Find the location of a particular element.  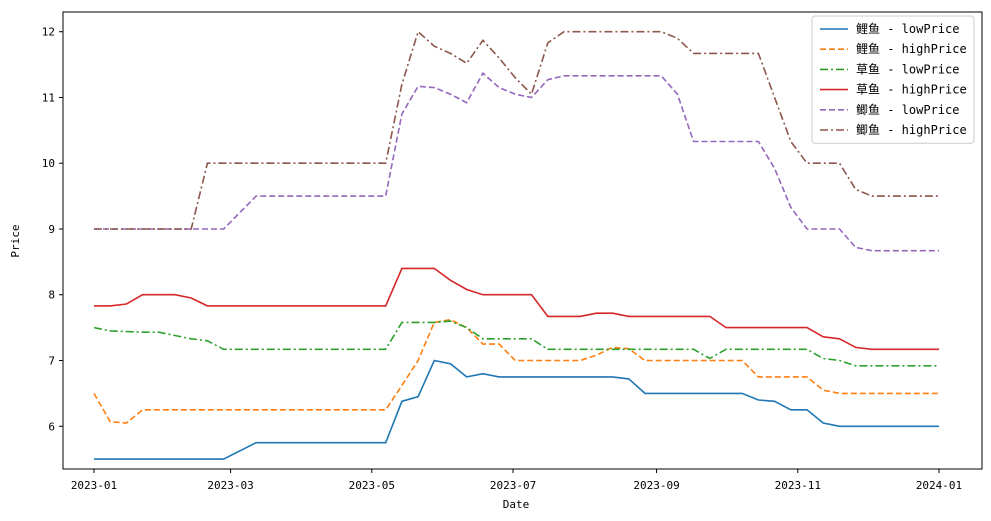

y-tick-label: 11 is located at coordinates (48, 97).